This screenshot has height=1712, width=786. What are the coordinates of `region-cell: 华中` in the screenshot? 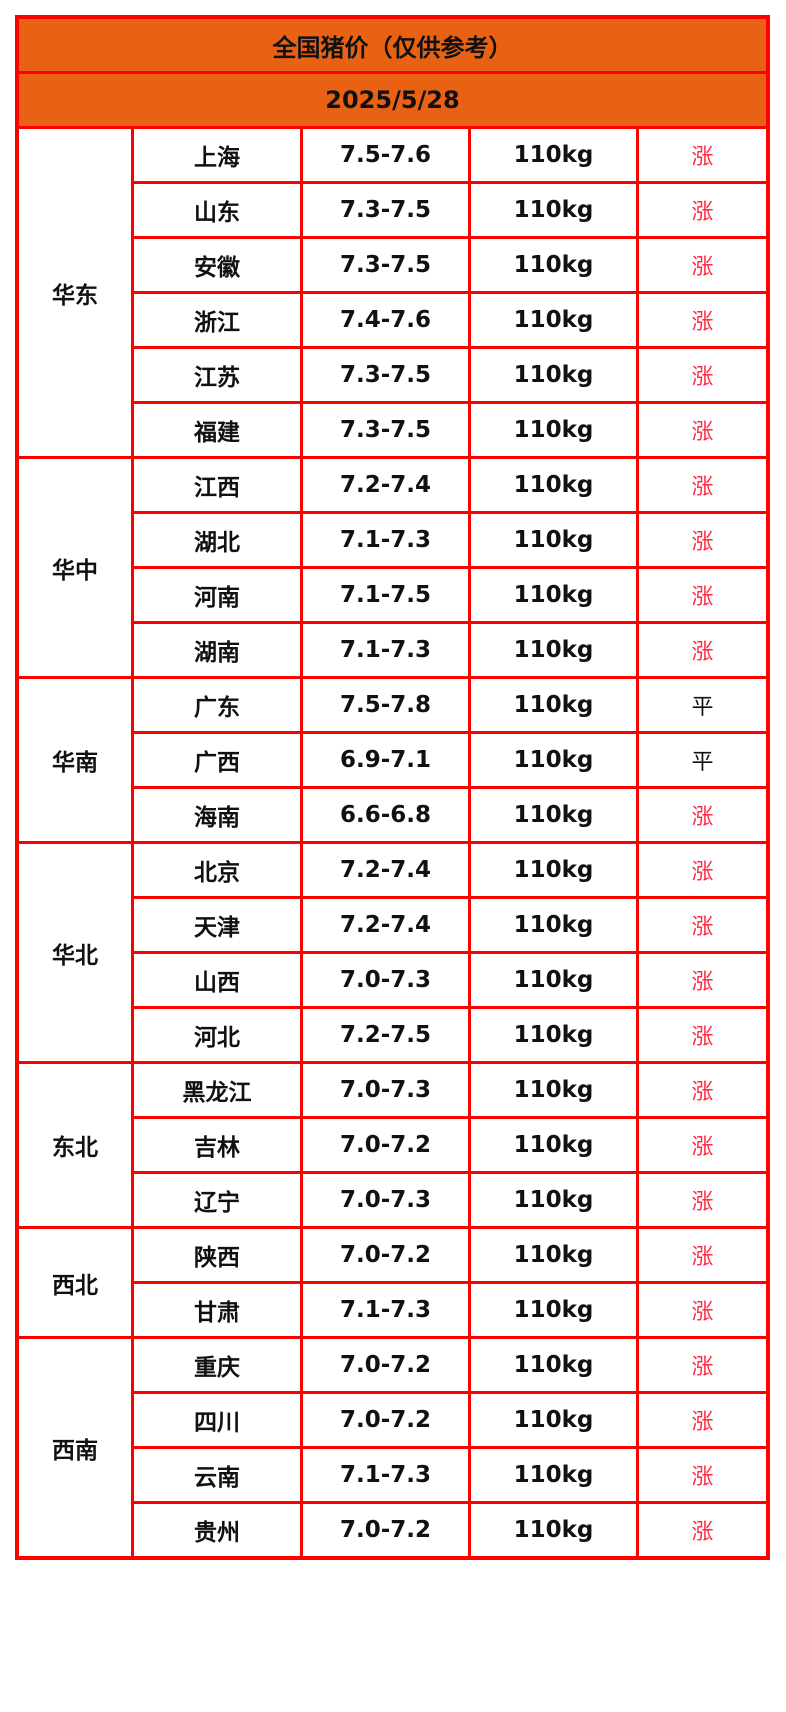 It's located at (74, 567).